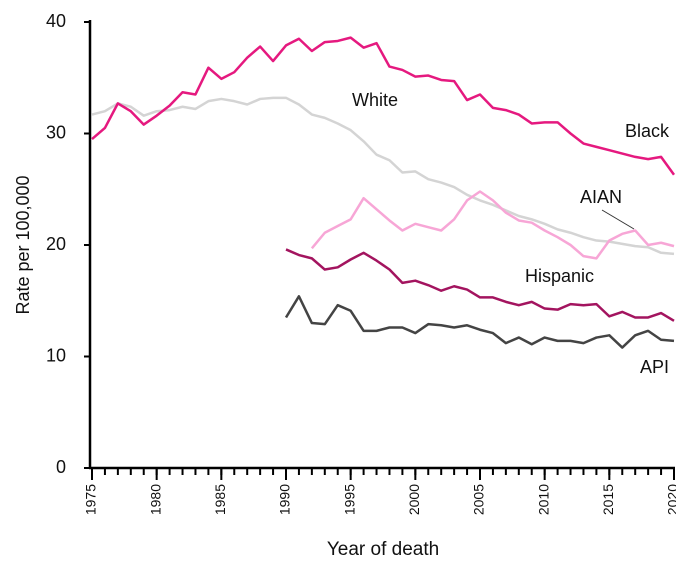 The height and width of the screenshot is (565, 676). I want to click on y-tick-label: 40, so click(56, 21).